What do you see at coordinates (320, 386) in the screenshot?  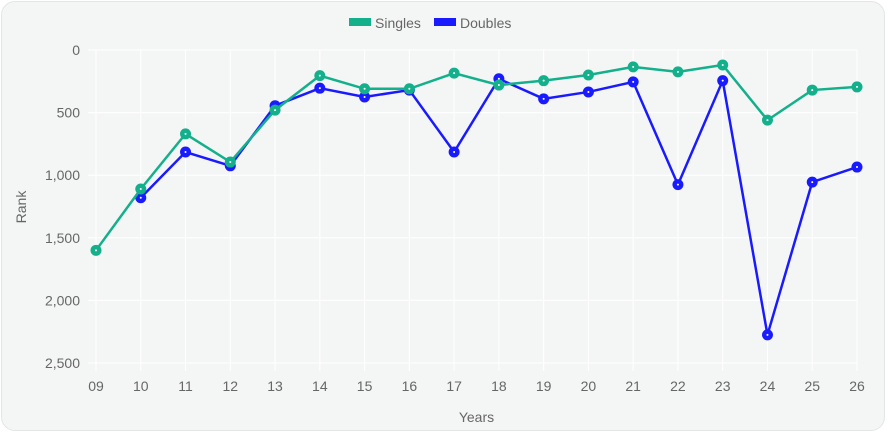 I see `x-tick-label: 14` at bounding box center [320, 386].